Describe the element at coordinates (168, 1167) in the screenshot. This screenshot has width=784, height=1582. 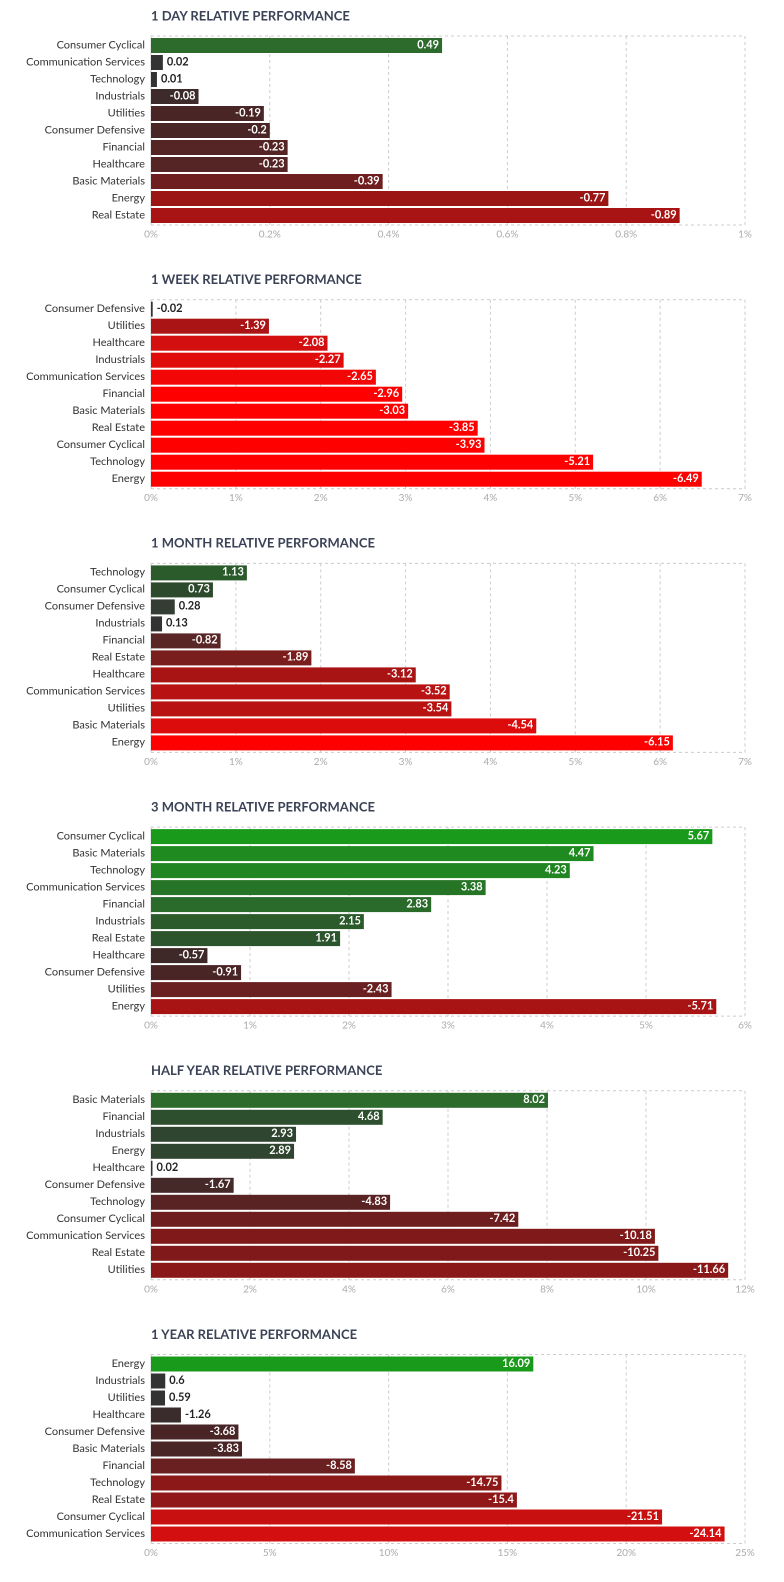
I see `value-label: 0.02` at that location.